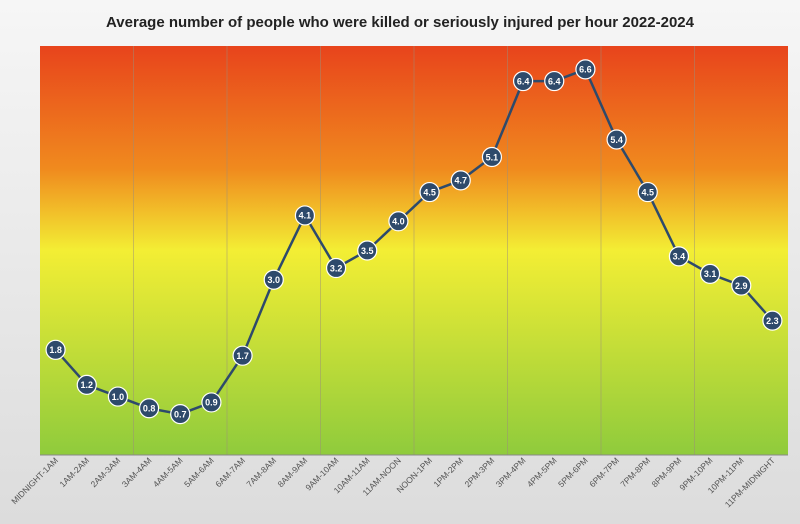  I want to click on data-label: 2.9, so click(741, 286).